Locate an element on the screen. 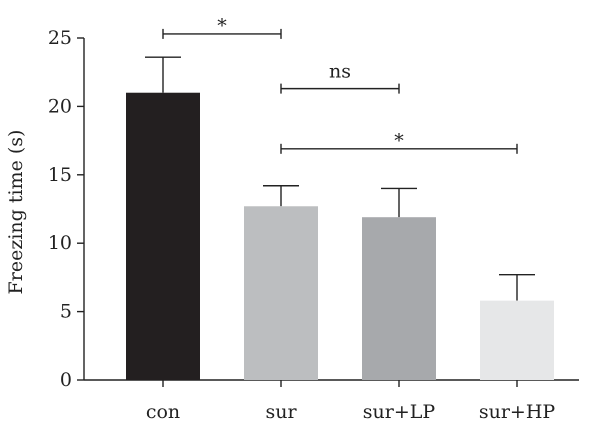 The width and height of the screenshot is (600, 430). bar-con is located at coordinates (163, 236).